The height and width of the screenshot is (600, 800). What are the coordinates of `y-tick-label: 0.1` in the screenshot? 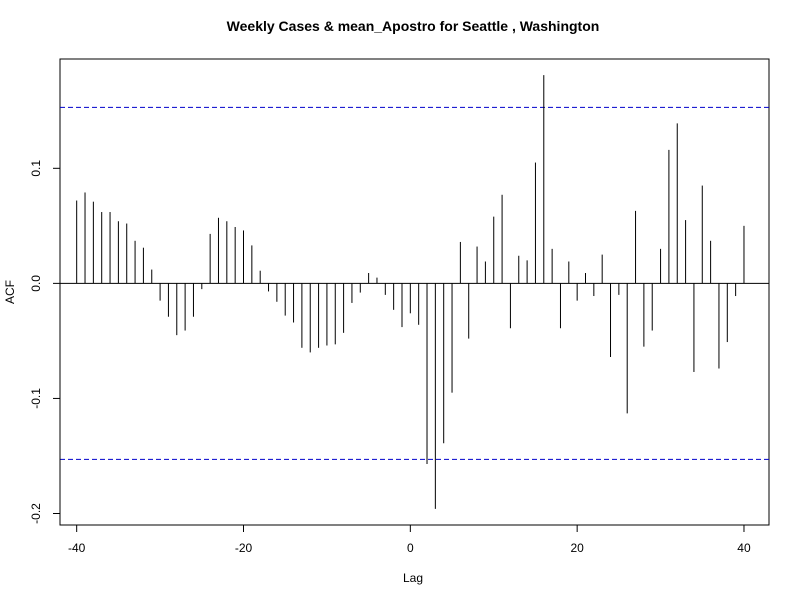 It's located at (36, 168).